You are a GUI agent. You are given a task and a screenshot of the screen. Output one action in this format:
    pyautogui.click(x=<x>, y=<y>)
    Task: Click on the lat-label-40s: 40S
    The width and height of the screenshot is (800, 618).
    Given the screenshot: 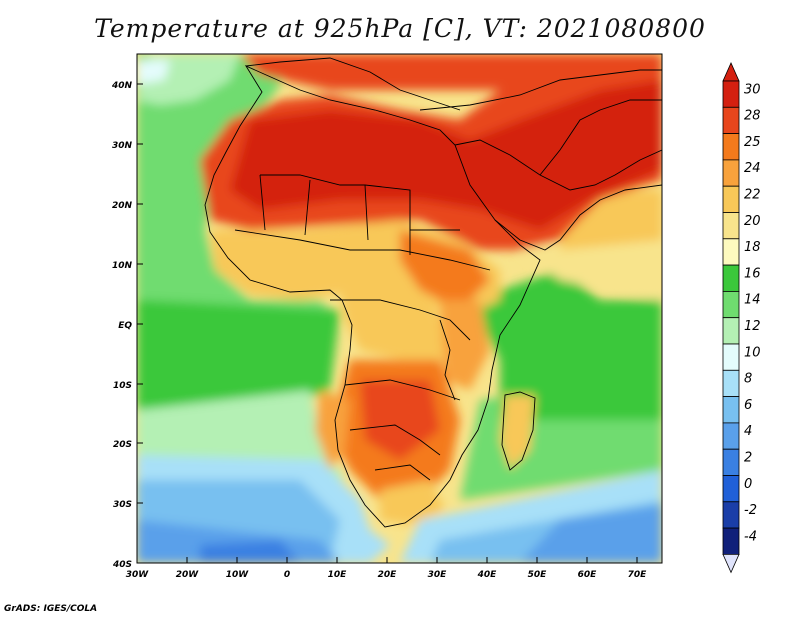 What is the action you would take?
    pyautogui.click(x=122, y=565)
    